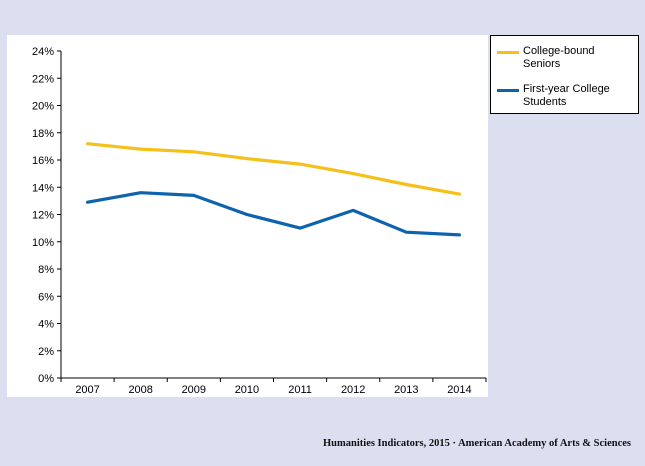  I want to click on y-tick-label: 10%, so click(43, 243).